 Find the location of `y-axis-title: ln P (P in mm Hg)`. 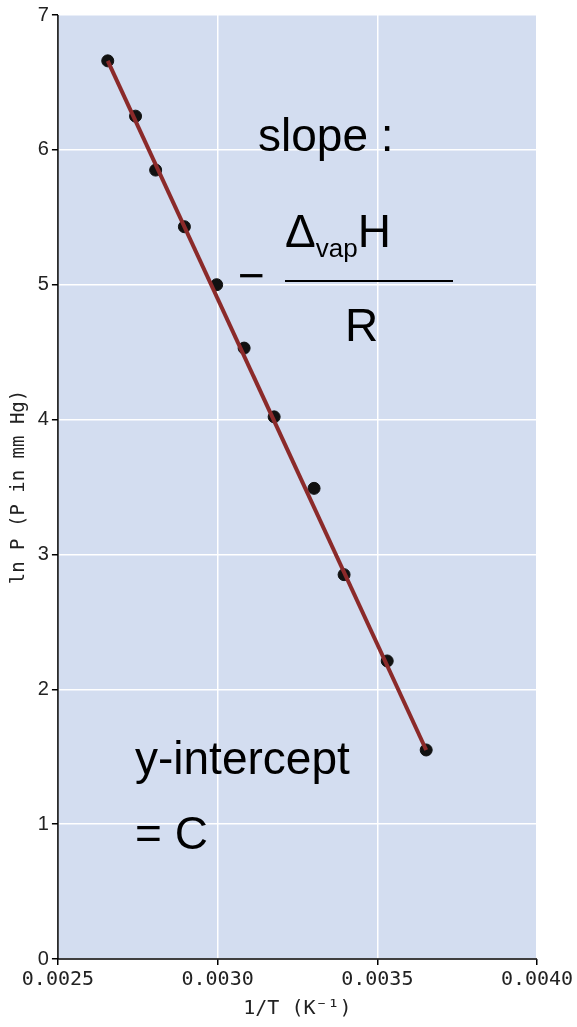

y-axis-title: ln P (P in mm Hg) is located at coordinates (17, 487).